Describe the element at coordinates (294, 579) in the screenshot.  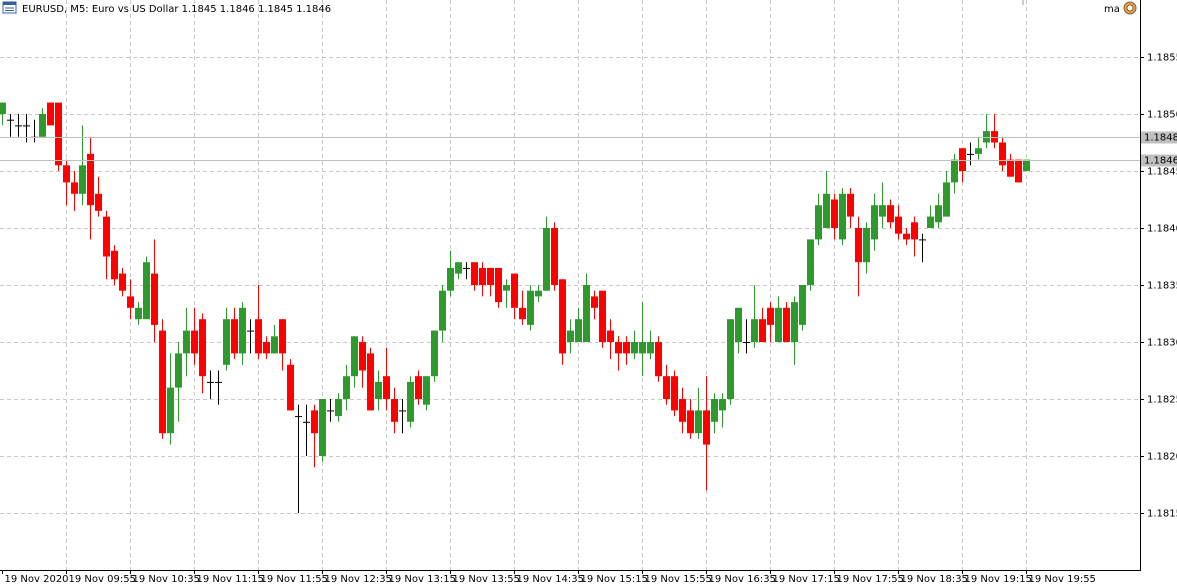
I see `x-tick-label: 19 Nov 11:55` at that location.